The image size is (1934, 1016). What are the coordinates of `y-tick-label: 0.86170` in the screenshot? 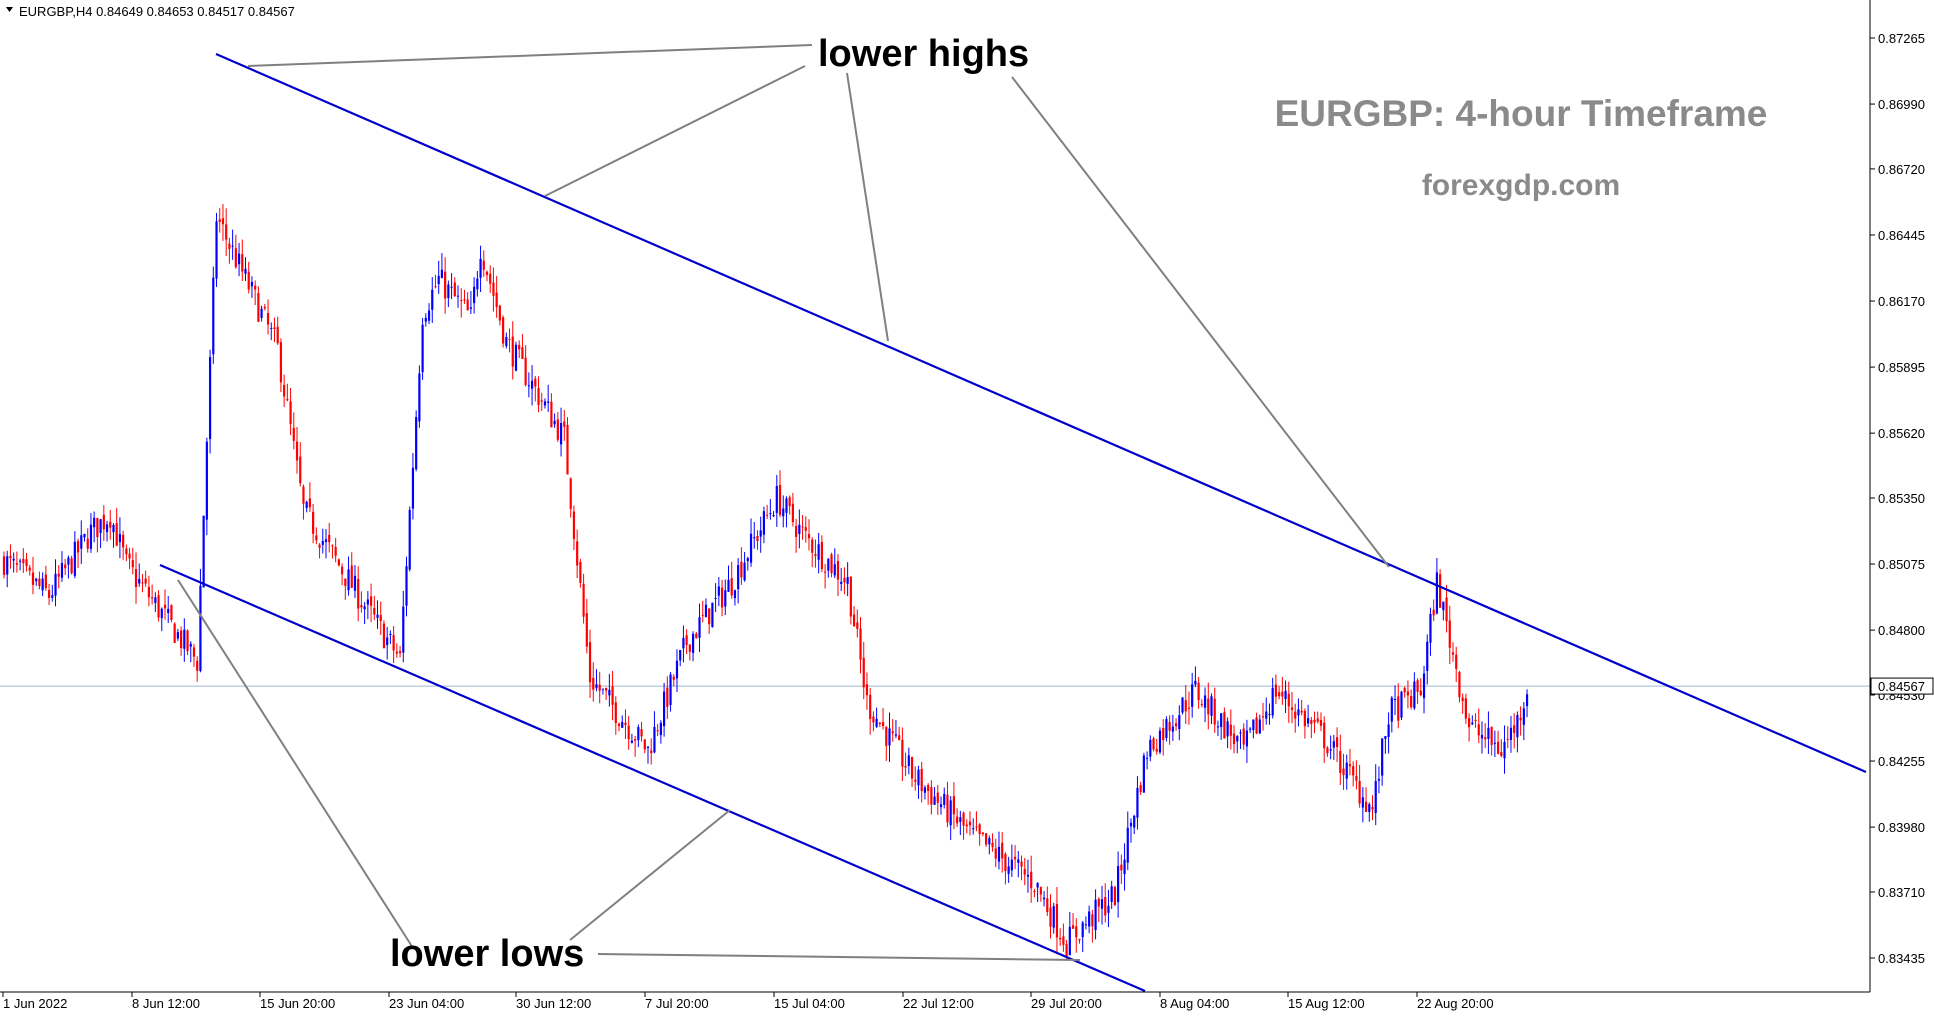 It's located at (1901, 301).